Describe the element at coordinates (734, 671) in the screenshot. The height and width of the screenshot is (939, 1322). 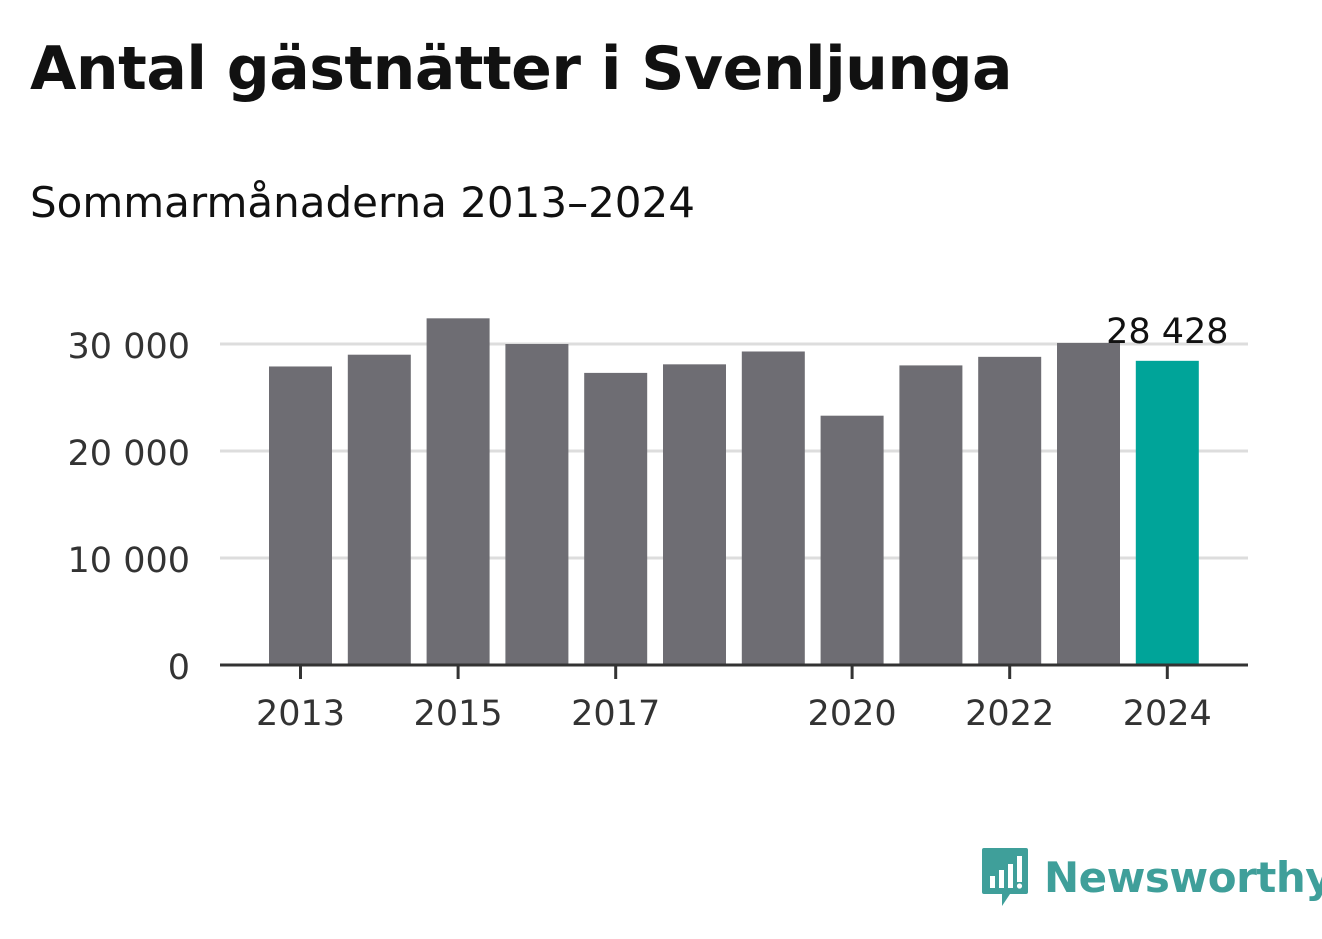
I see `axes` at that location.